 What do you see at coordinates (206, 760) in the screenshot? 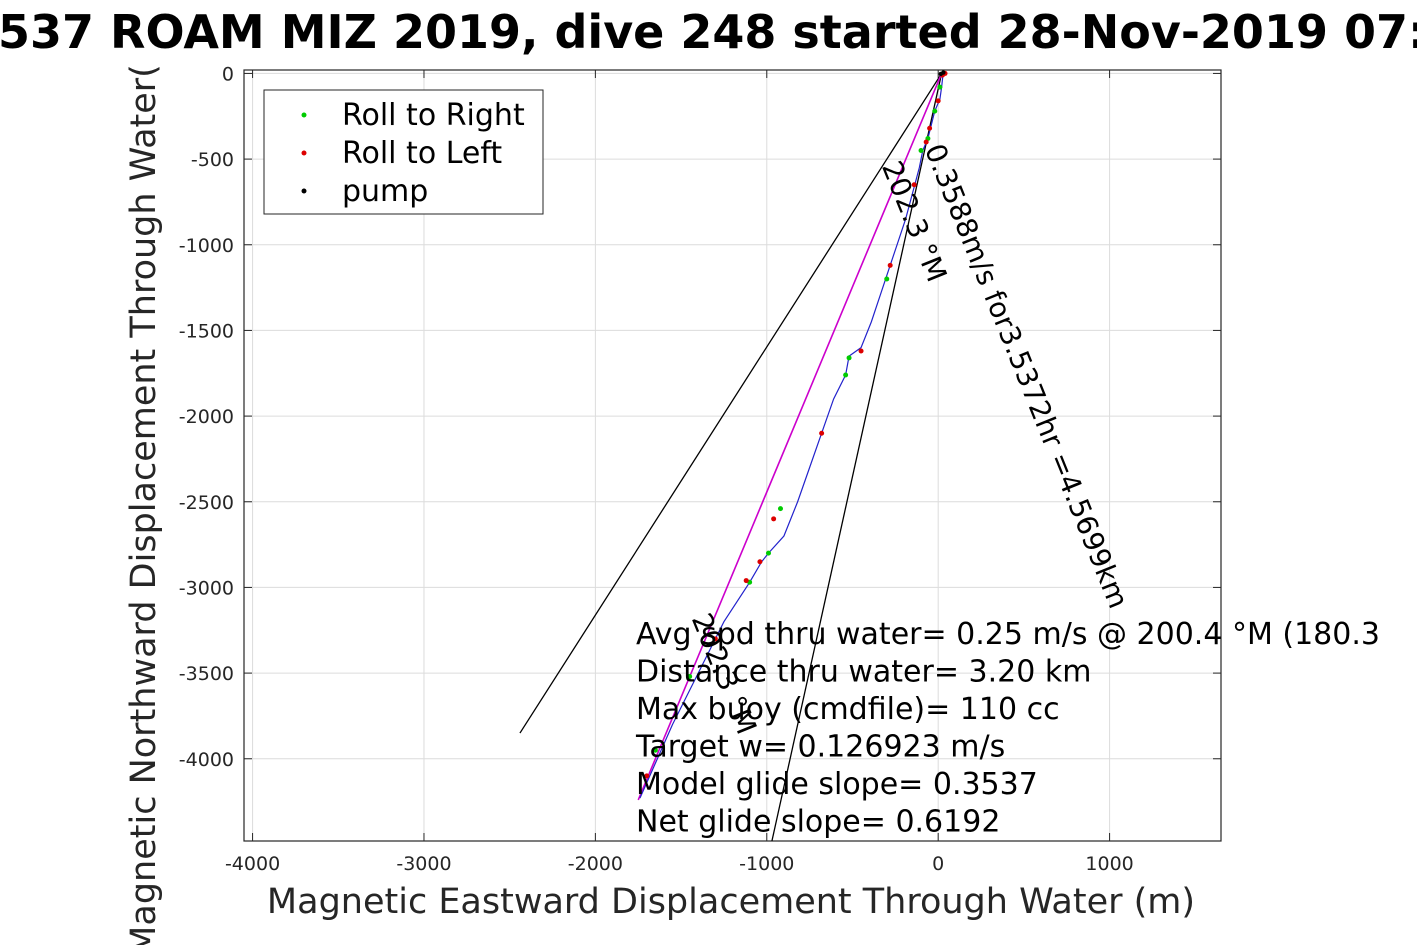
I see `y-tick-label: -4000` at bounding box center [206, 760].